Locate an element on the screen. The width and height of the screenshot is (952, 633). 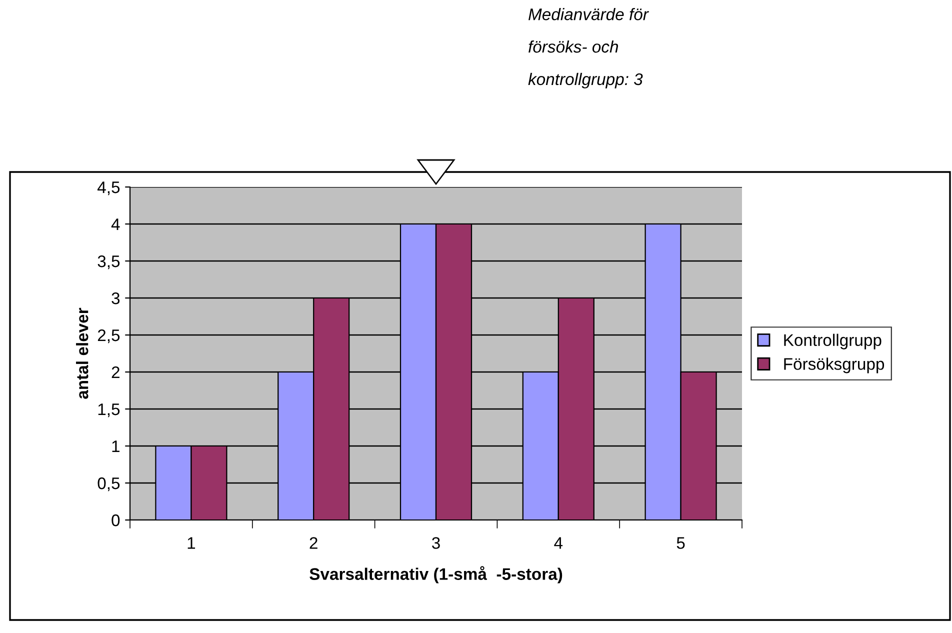
y-tick-label: 0 is located at coordinates (116, 520).